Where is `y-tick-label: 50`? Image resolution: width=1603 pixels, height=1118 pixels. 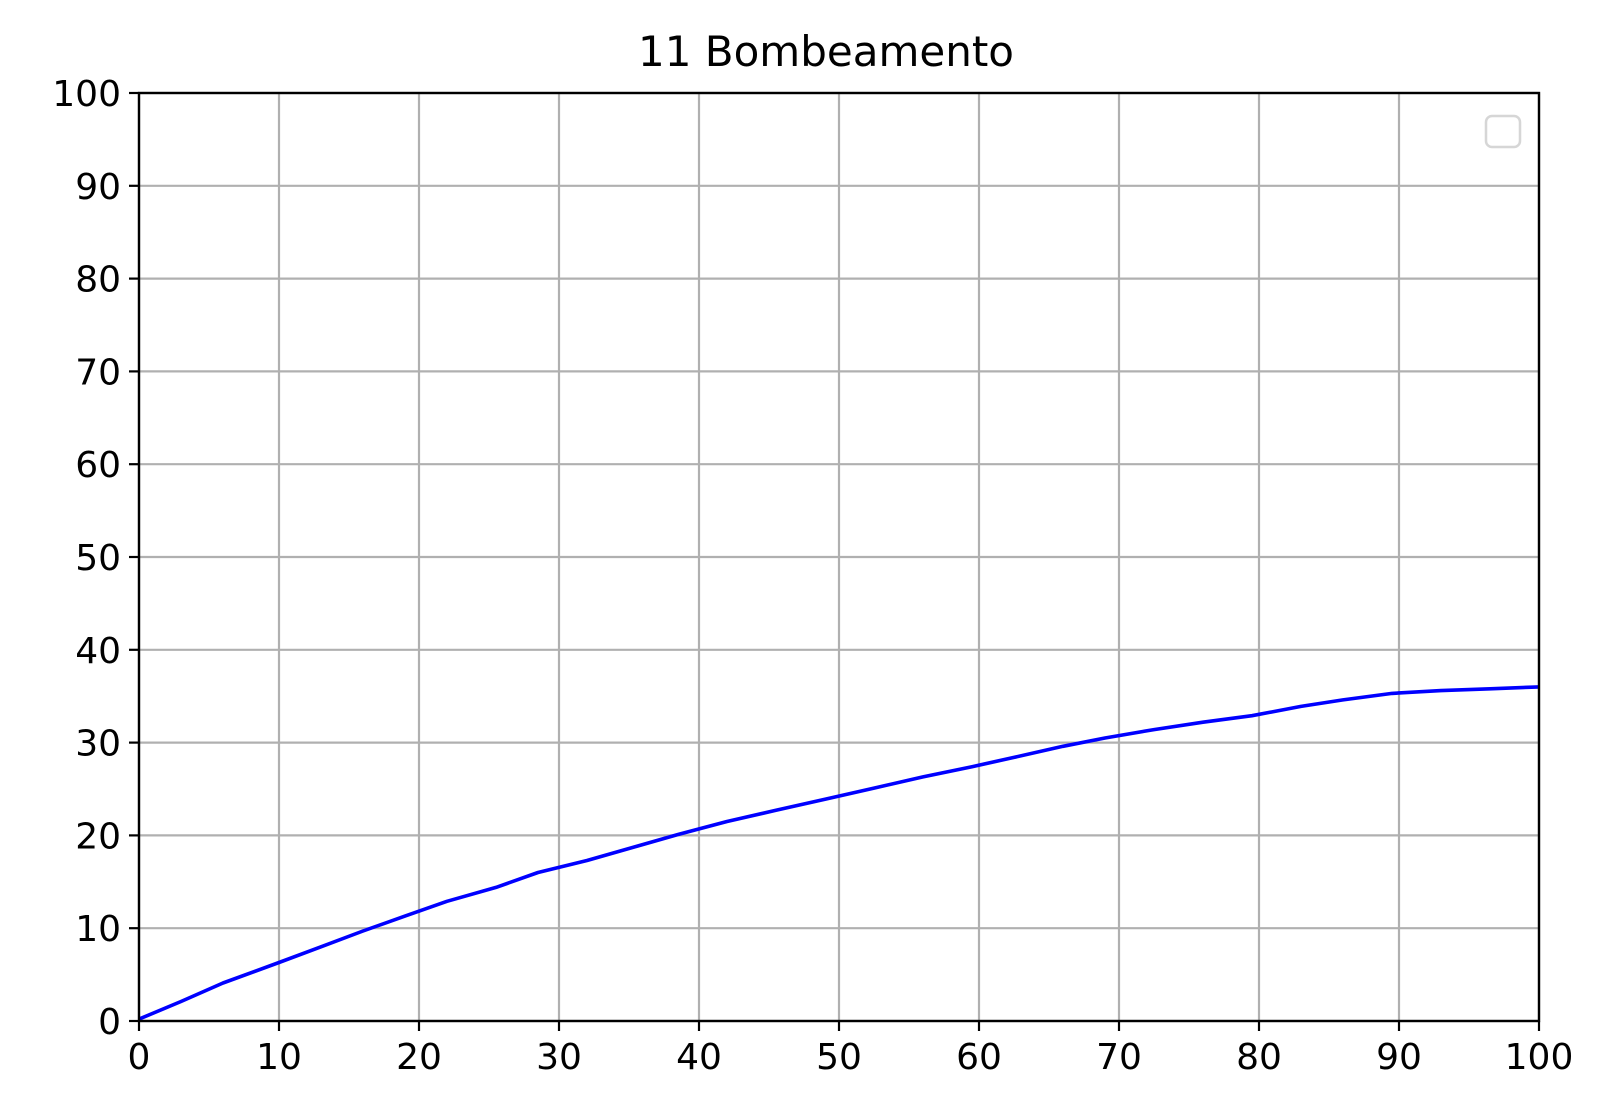
y-tick-label: 50 is located at coordinates (98, 558).